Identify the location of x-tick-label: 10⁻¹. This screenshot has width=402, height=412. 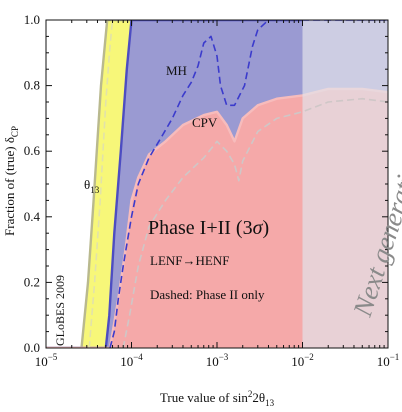
(388, 360).